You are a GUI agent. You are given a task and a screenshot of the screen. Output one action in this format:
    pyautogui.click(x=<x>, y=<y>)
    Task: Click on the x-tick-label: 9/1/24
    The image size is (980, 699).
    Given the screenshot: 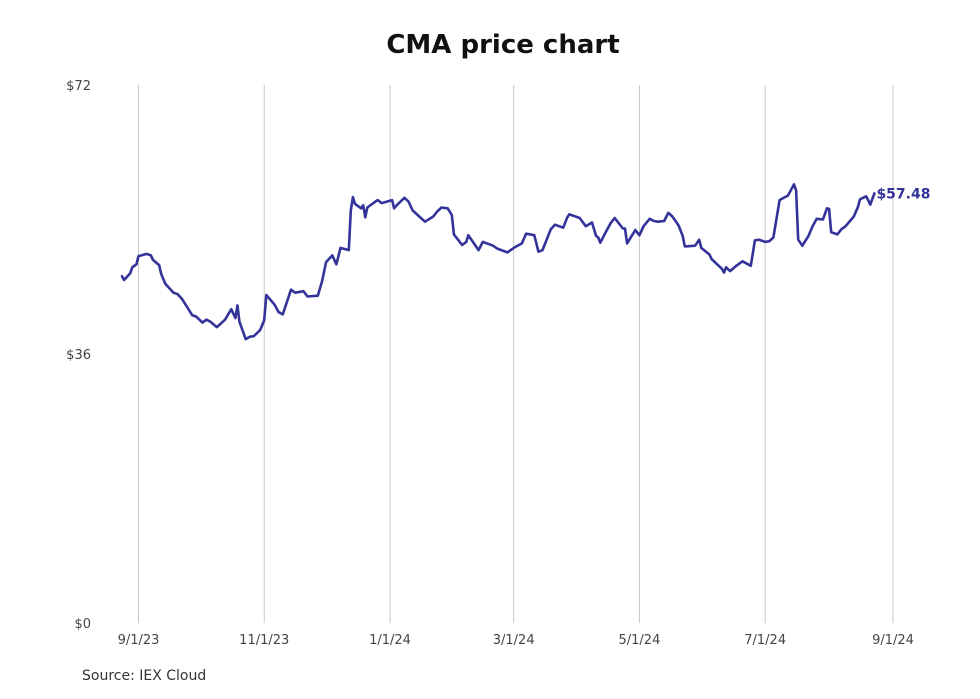 What is the action you would take?
    pyautogui.click(x=893, y=640)
    